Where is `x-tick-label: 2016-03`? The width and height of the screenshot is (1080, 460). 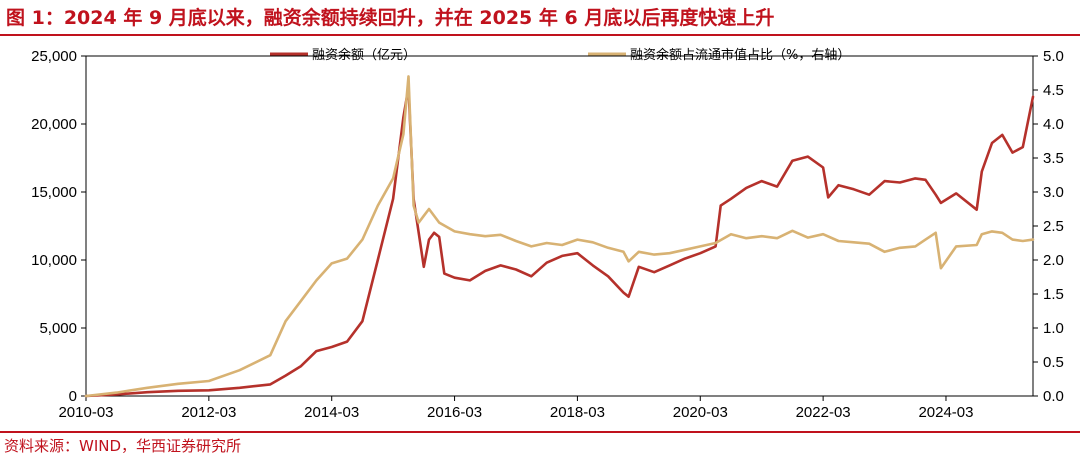 x-tick-label: 2016-03 is located at coordinates (454, 412).